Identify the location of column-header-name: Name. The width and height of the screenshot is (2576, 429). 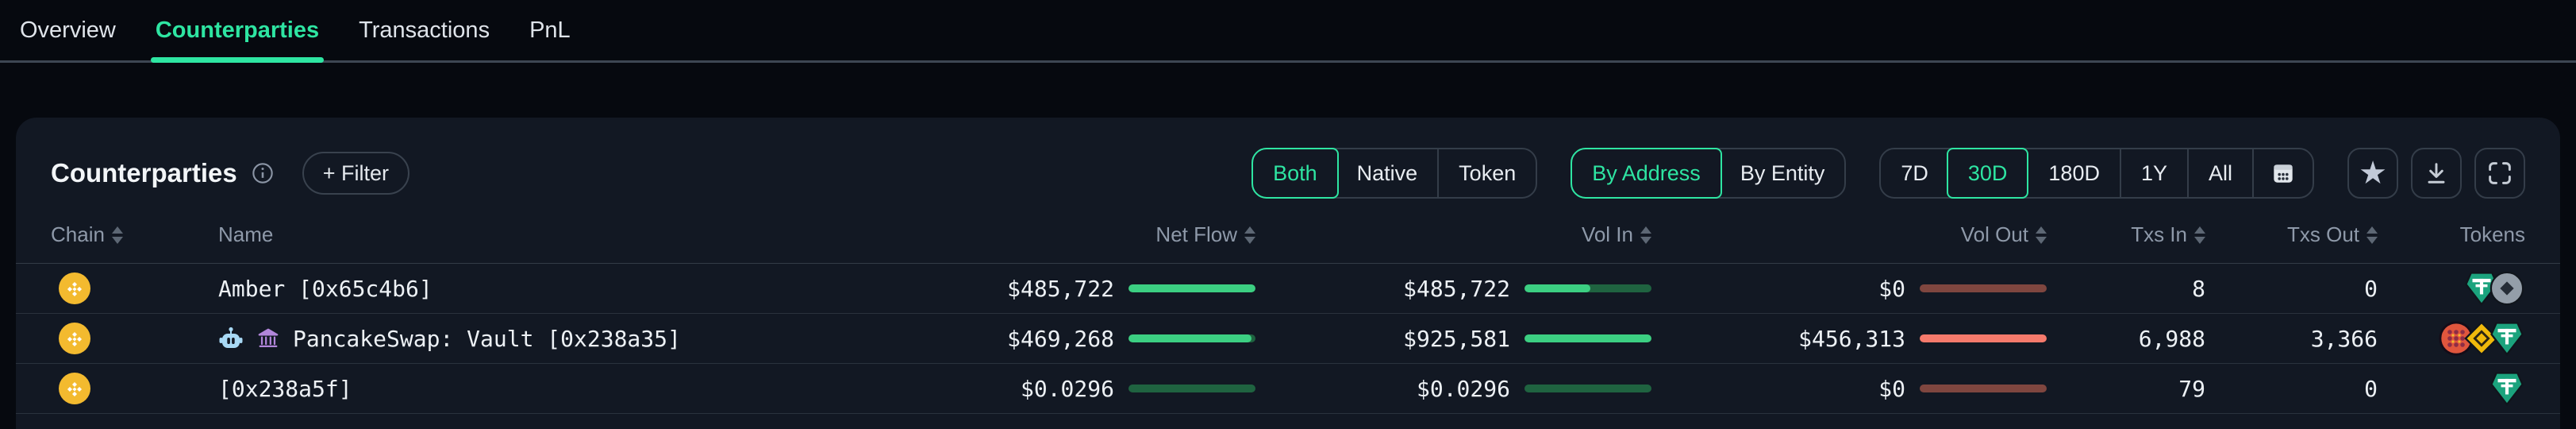
(459, 234).